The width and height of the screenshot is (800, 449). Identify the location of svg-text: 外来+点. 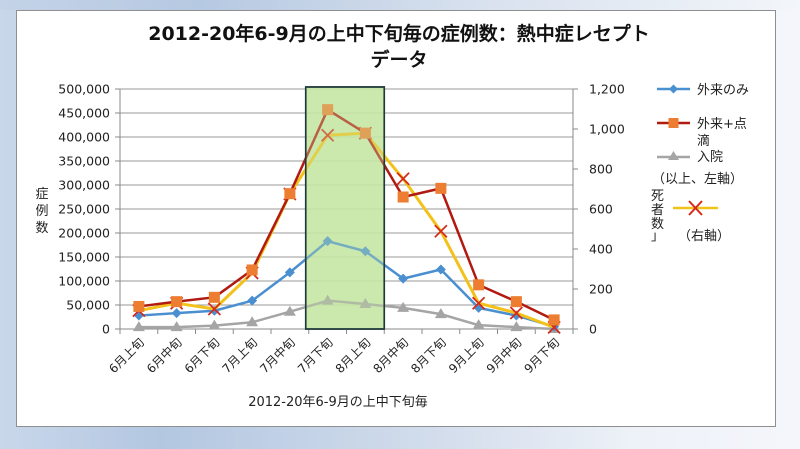
(722, 124).